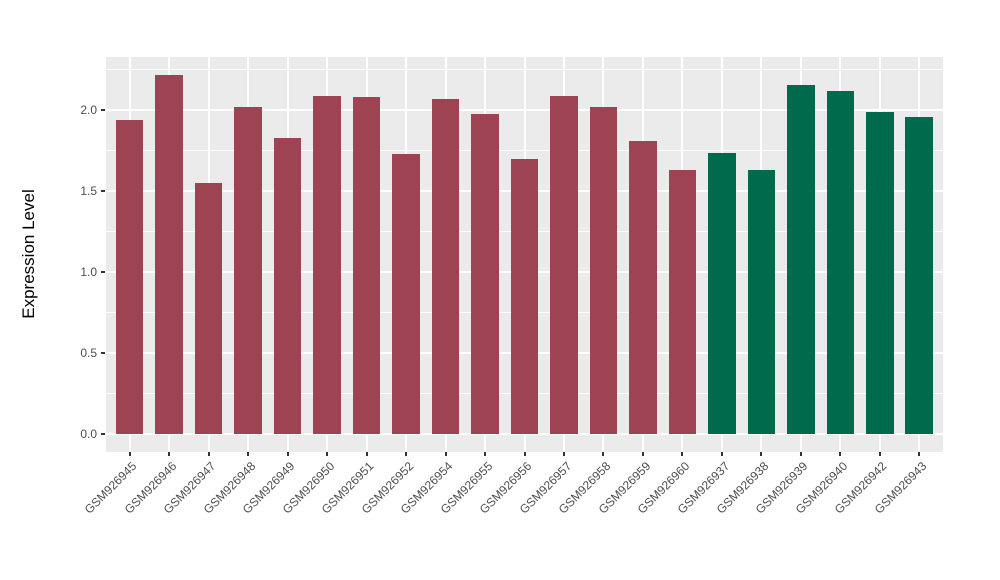 The width and height of the screenshot is (1000, 580). I want to click on bar-GSM926959, so click(643, 288).